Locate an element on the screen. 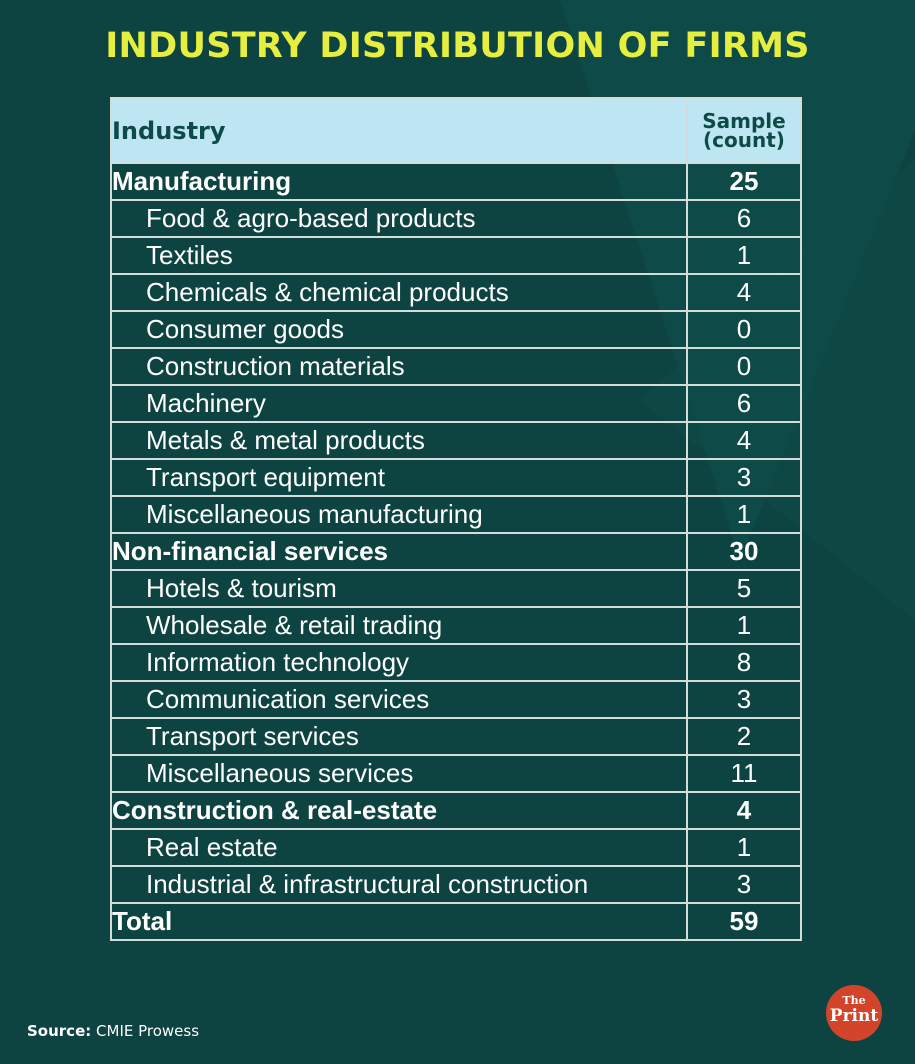  table-group-row: Total 59 is located at coordinates (456, 921).